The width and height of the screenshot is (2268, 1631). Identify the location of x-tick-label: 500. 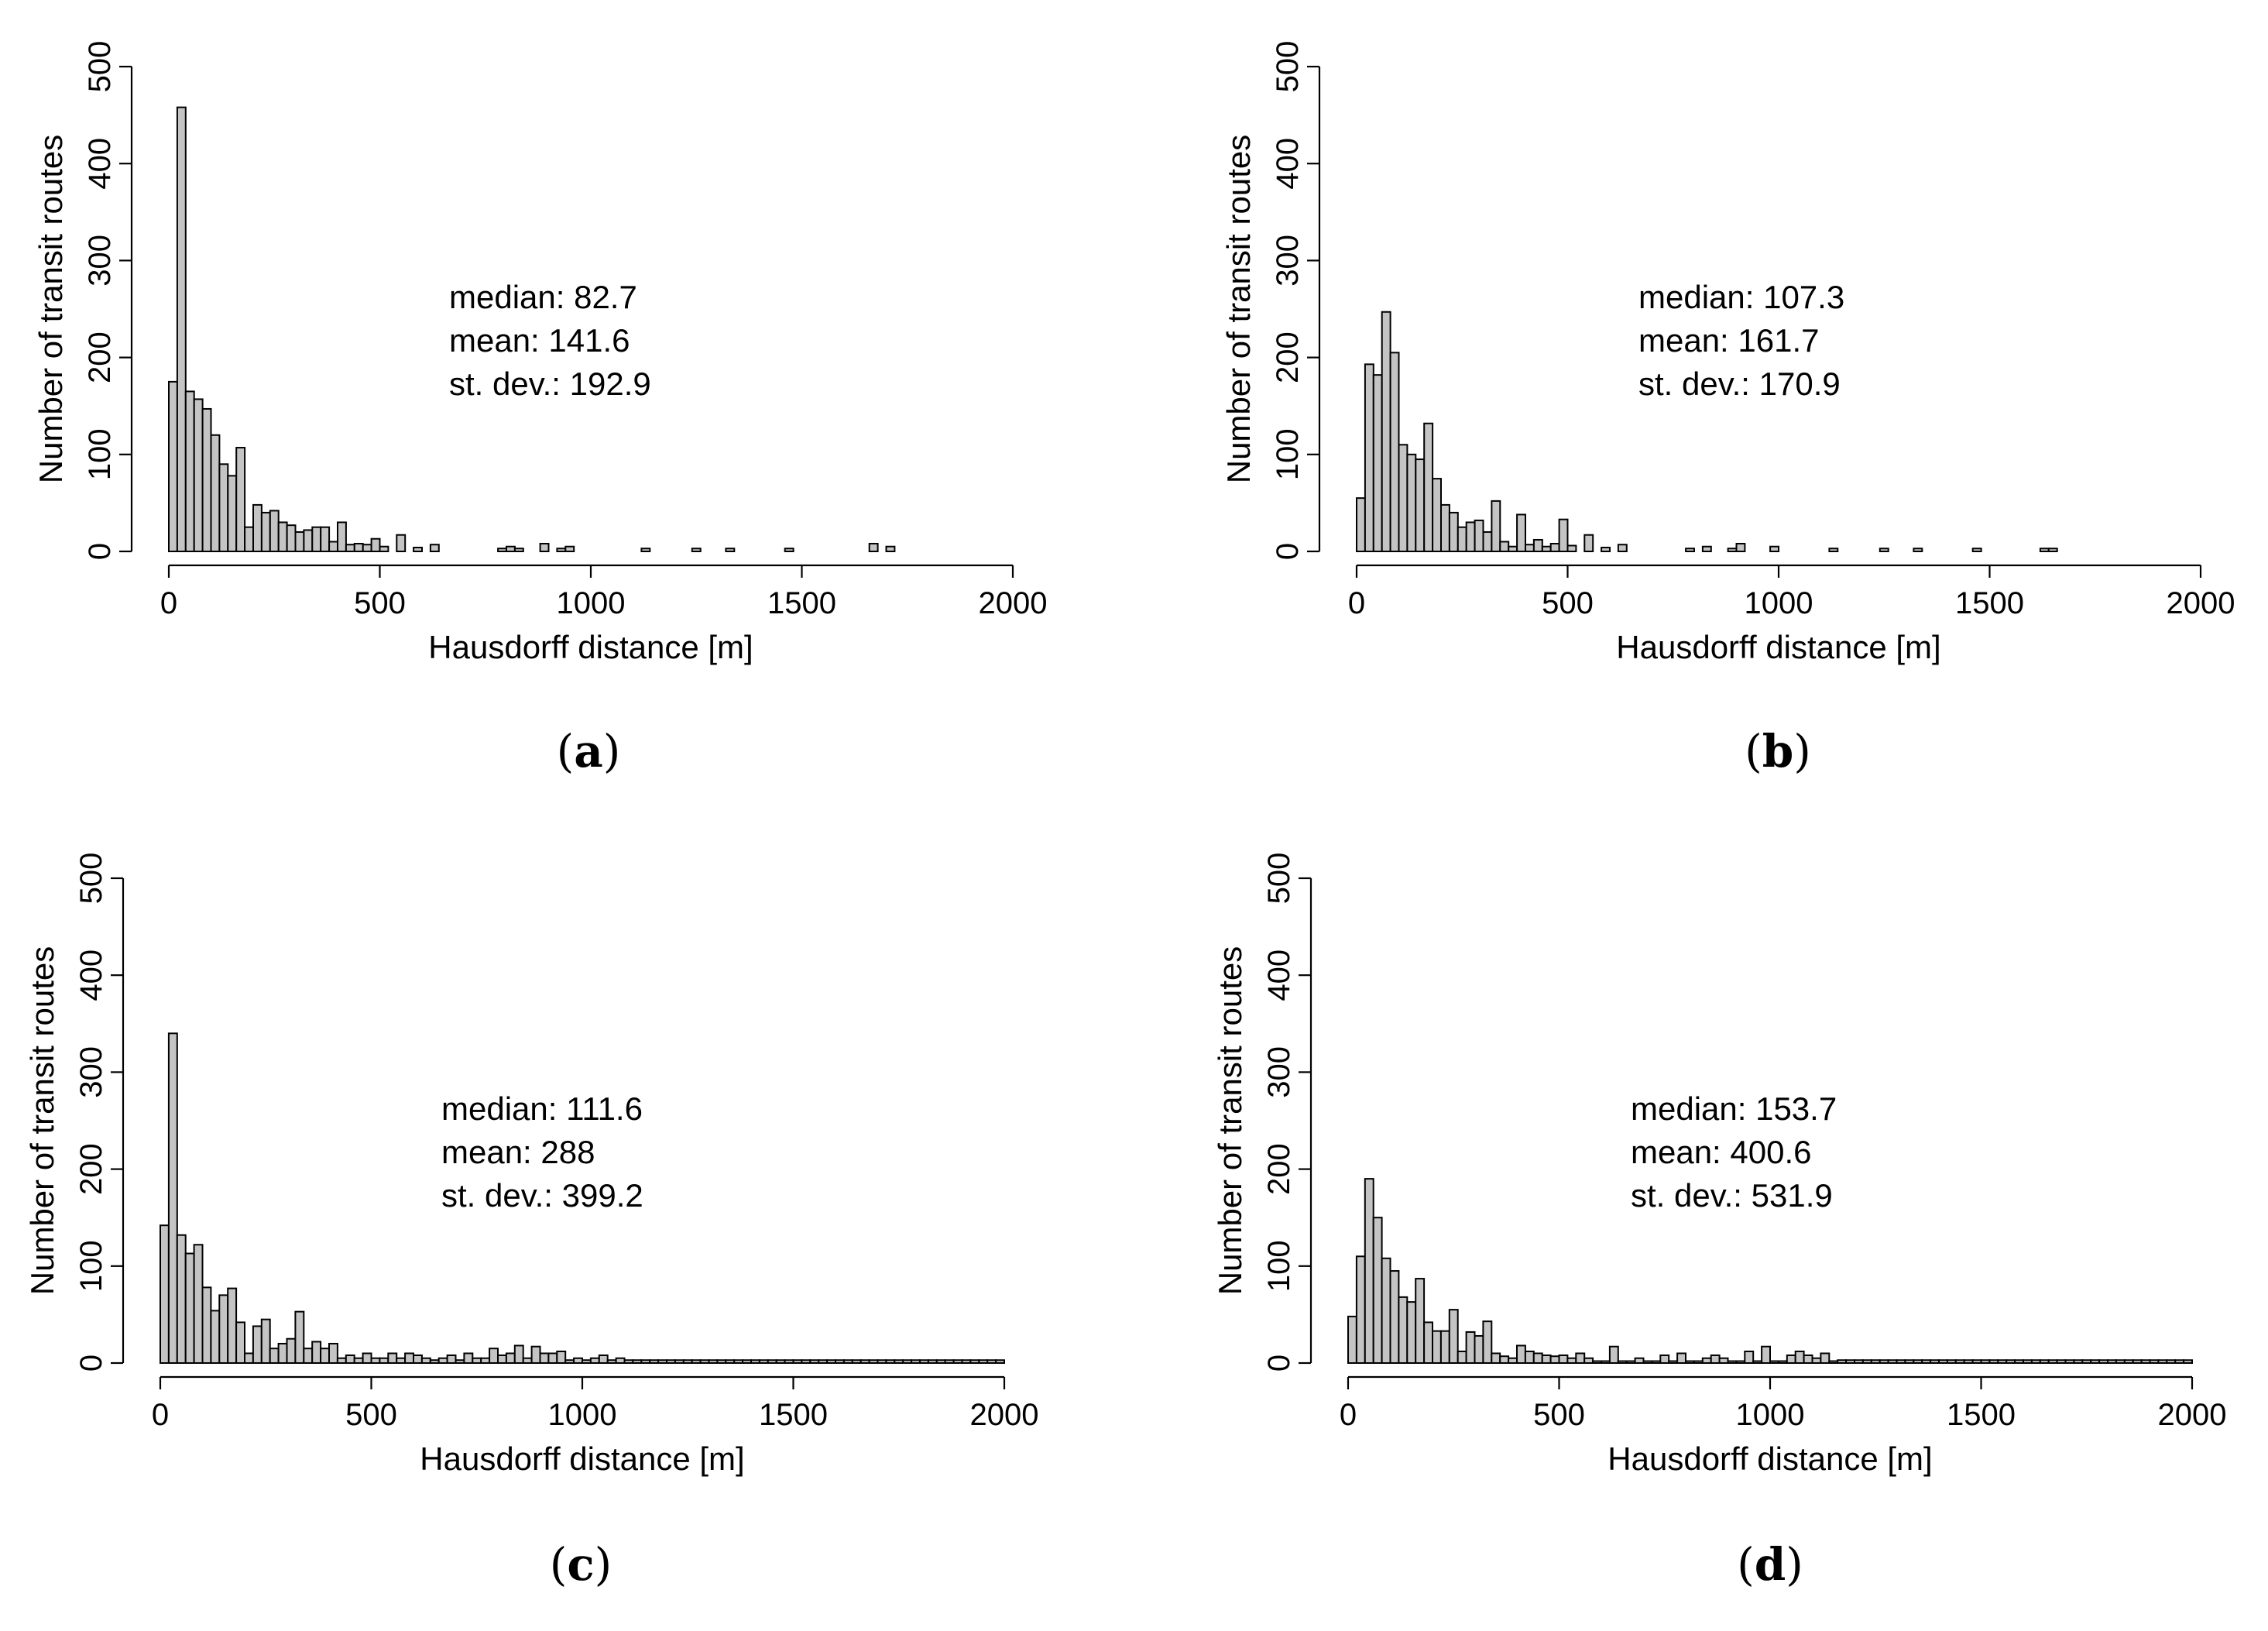
(1559, 1415).